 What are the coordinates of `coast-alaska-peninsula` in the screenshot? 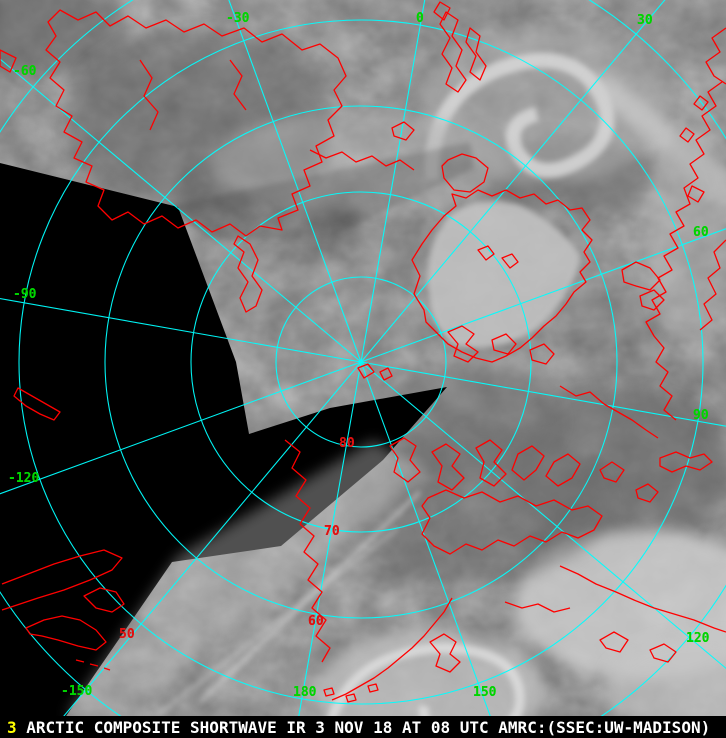 It's located at (396, 649).